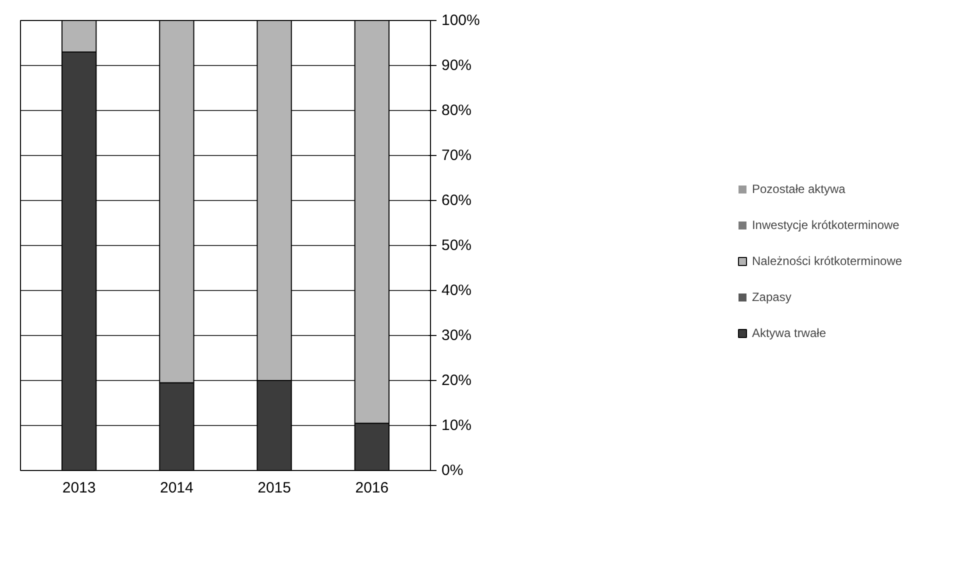 Image resolution: width=958 pixels, height=588 pixels. Describe the element at coordinates (79, 488) in the screenshot. I see `x-tick-label: 2013` at that location.